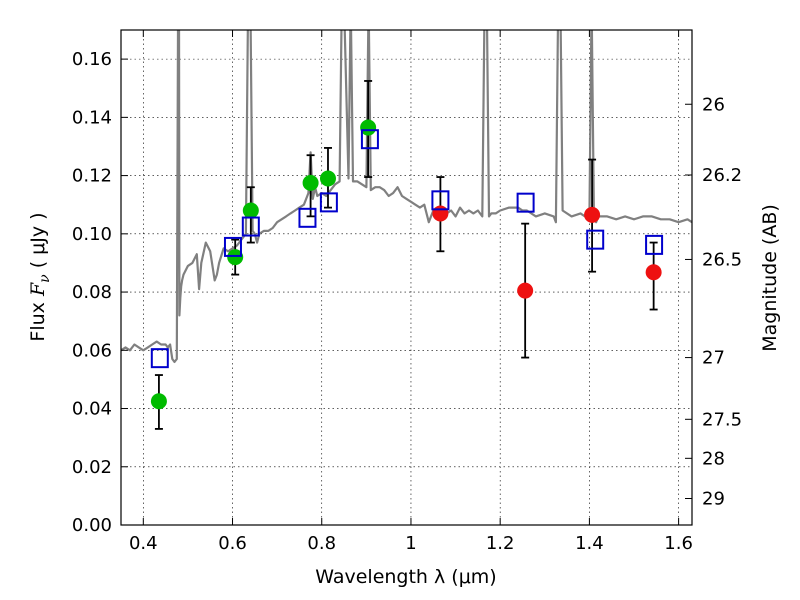 This screenshot has width=800, height=600. What do you see at coordinates (589, 543) in the screenshot?
I see `x-tick-label: 1.4` at bounding box center [589, 543].